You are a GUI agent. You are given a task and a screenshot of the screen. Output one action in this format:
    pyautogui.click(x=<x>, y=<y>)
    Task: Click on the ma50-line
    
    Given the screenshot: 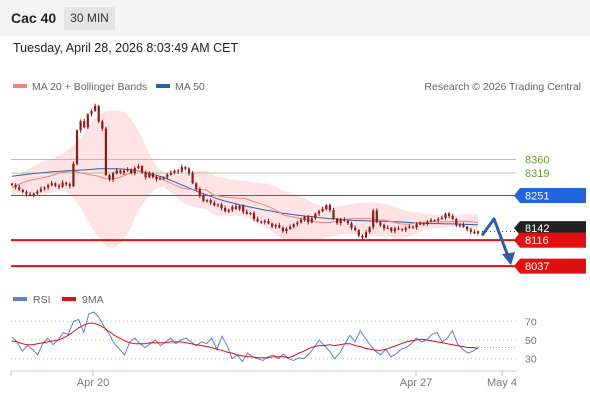 What is the action you would take?
    pyautogui.click(x=245, y=197)
    